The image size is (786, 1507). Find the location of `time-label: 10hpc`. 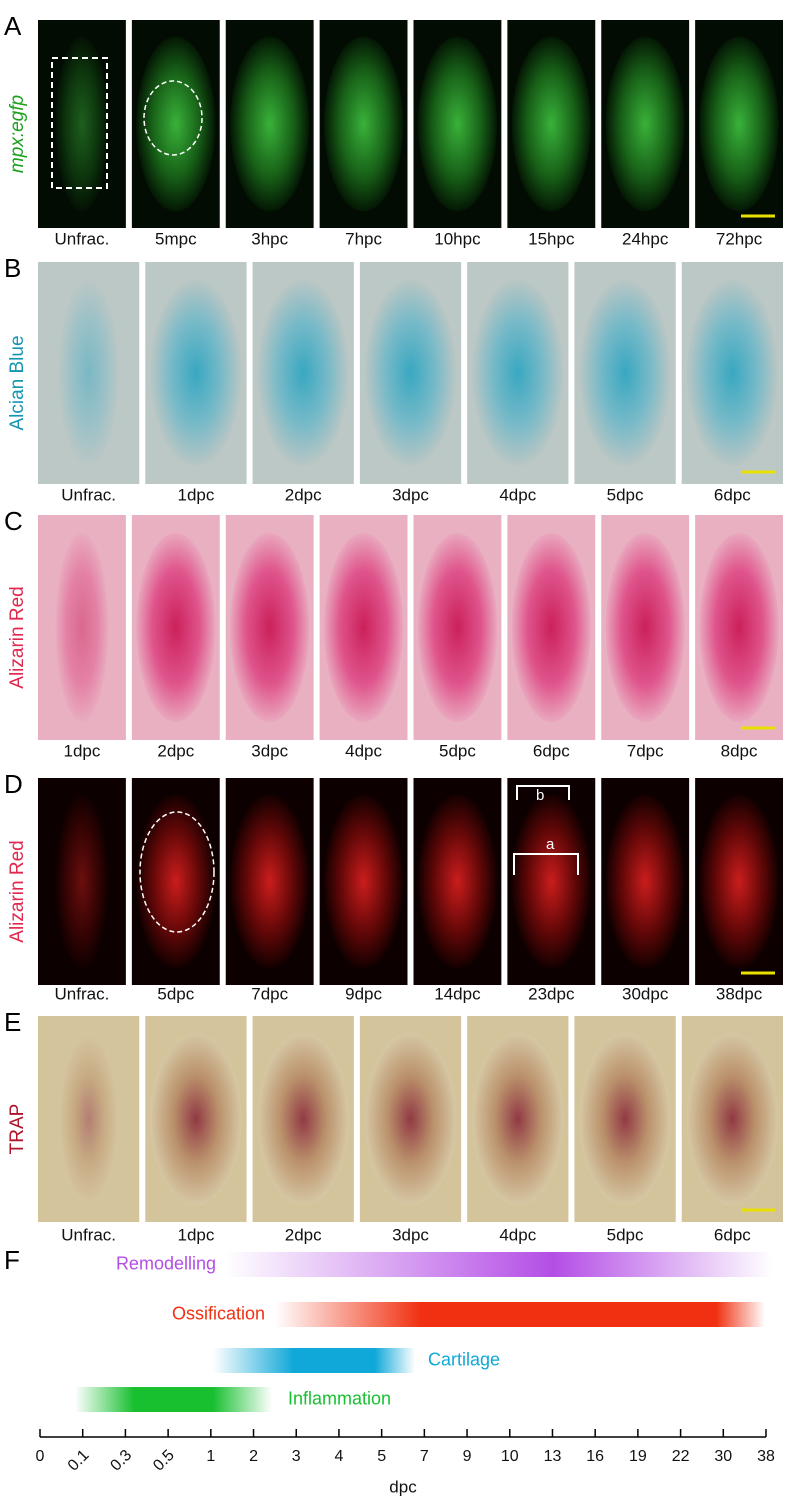

time-label: 10hpc is located at coordinates (457, 238).